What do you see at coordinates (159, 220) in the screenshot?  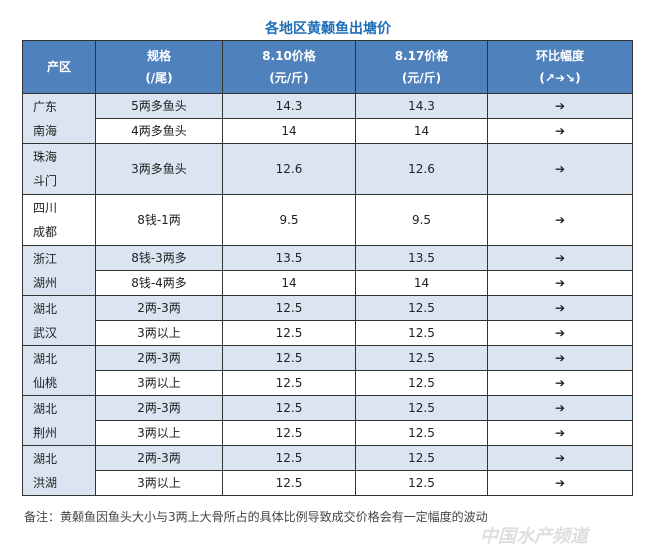 I see `cell: 8钱-1两` at bounding box center [159, 220].